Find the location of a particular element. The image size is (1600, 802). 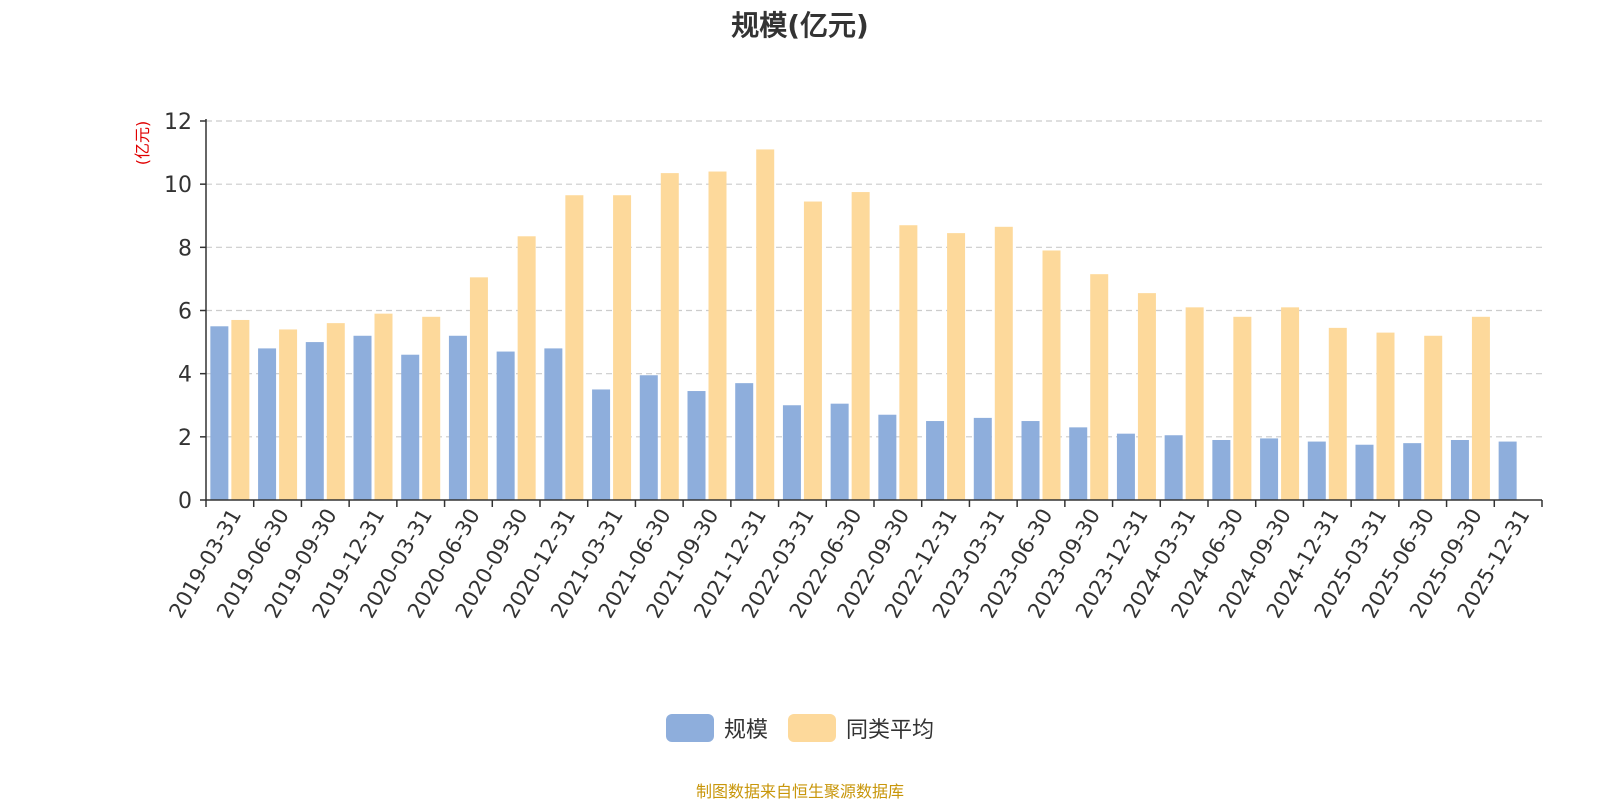

y-tick-label: 6 is located at coordinates (185, 312).